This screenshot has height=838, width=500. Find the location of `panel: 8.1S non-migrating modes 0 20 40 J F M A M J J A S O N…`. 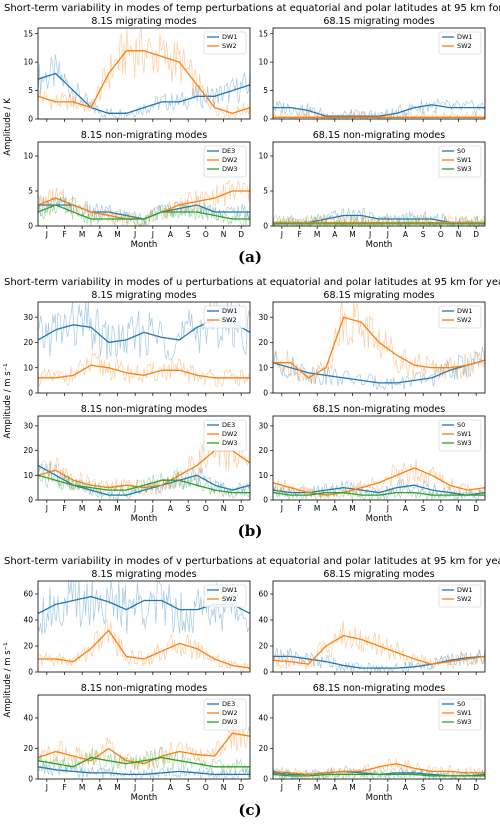

panel: 8.1S non-migrating modes 0 20 40 J F M A M J J A S O N… is located at coordinates (137, 743).